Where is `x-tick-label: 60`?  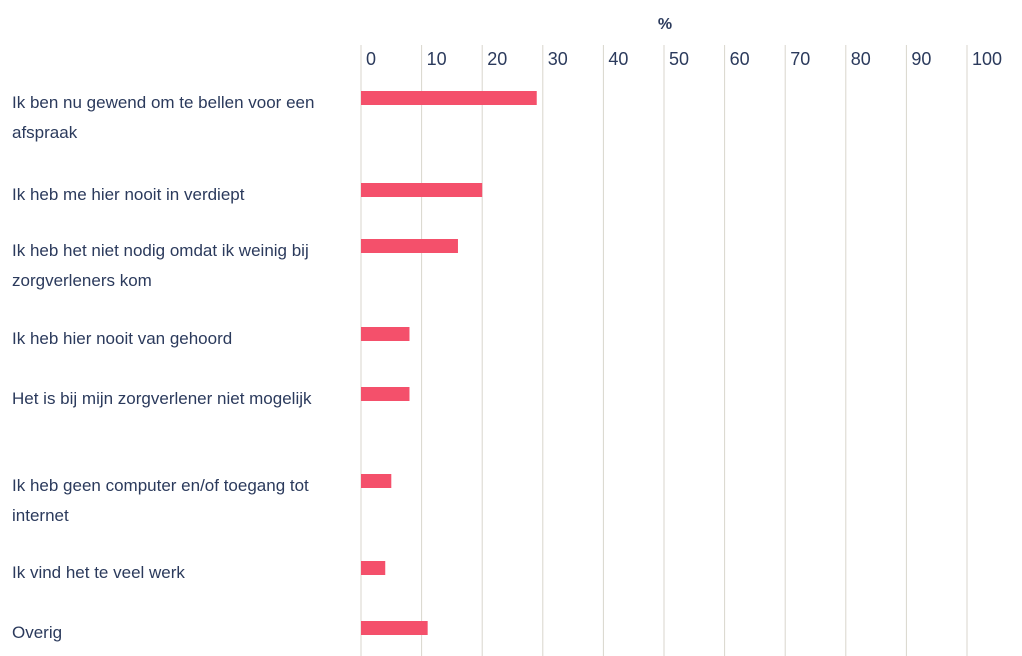
x-tick-label: 60 is located at coordinates (740, 59).